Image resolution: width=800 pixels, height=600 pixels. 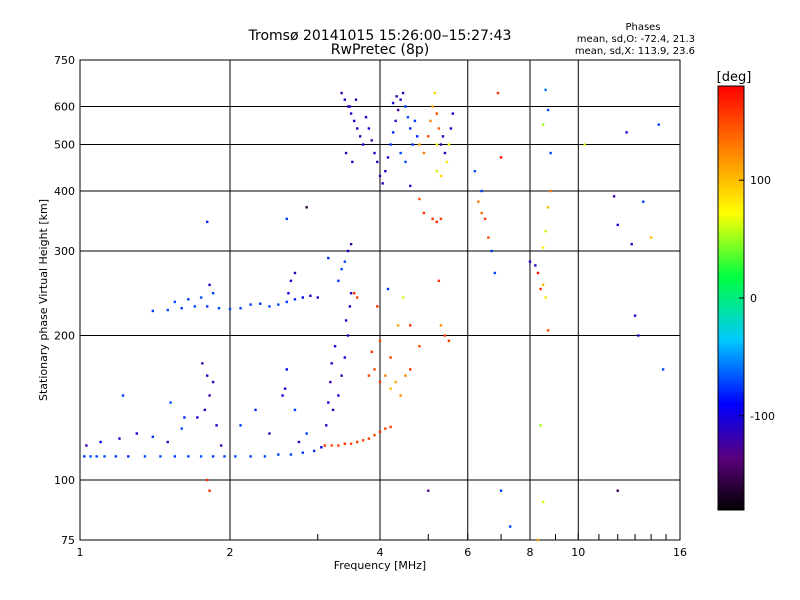 What do you see at coordinates (68, 540) in the screenshot?
I see `y-tick-label: 75` at bounding box center [68, 540].